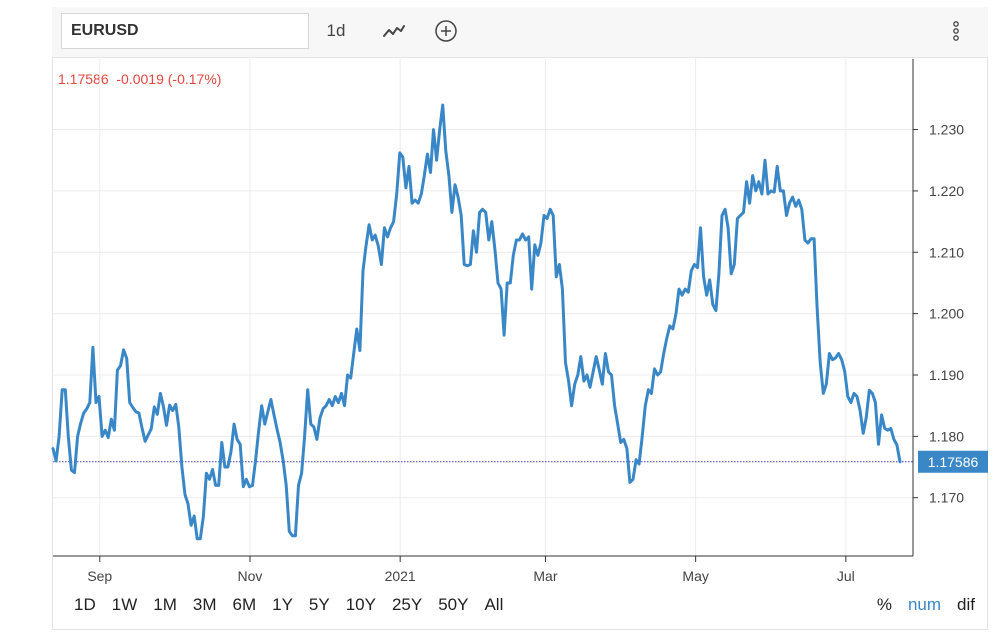  Describe the element at coordinates (946, 436) in the screenshot. I see `y-tick-label: 1.180` at that location.